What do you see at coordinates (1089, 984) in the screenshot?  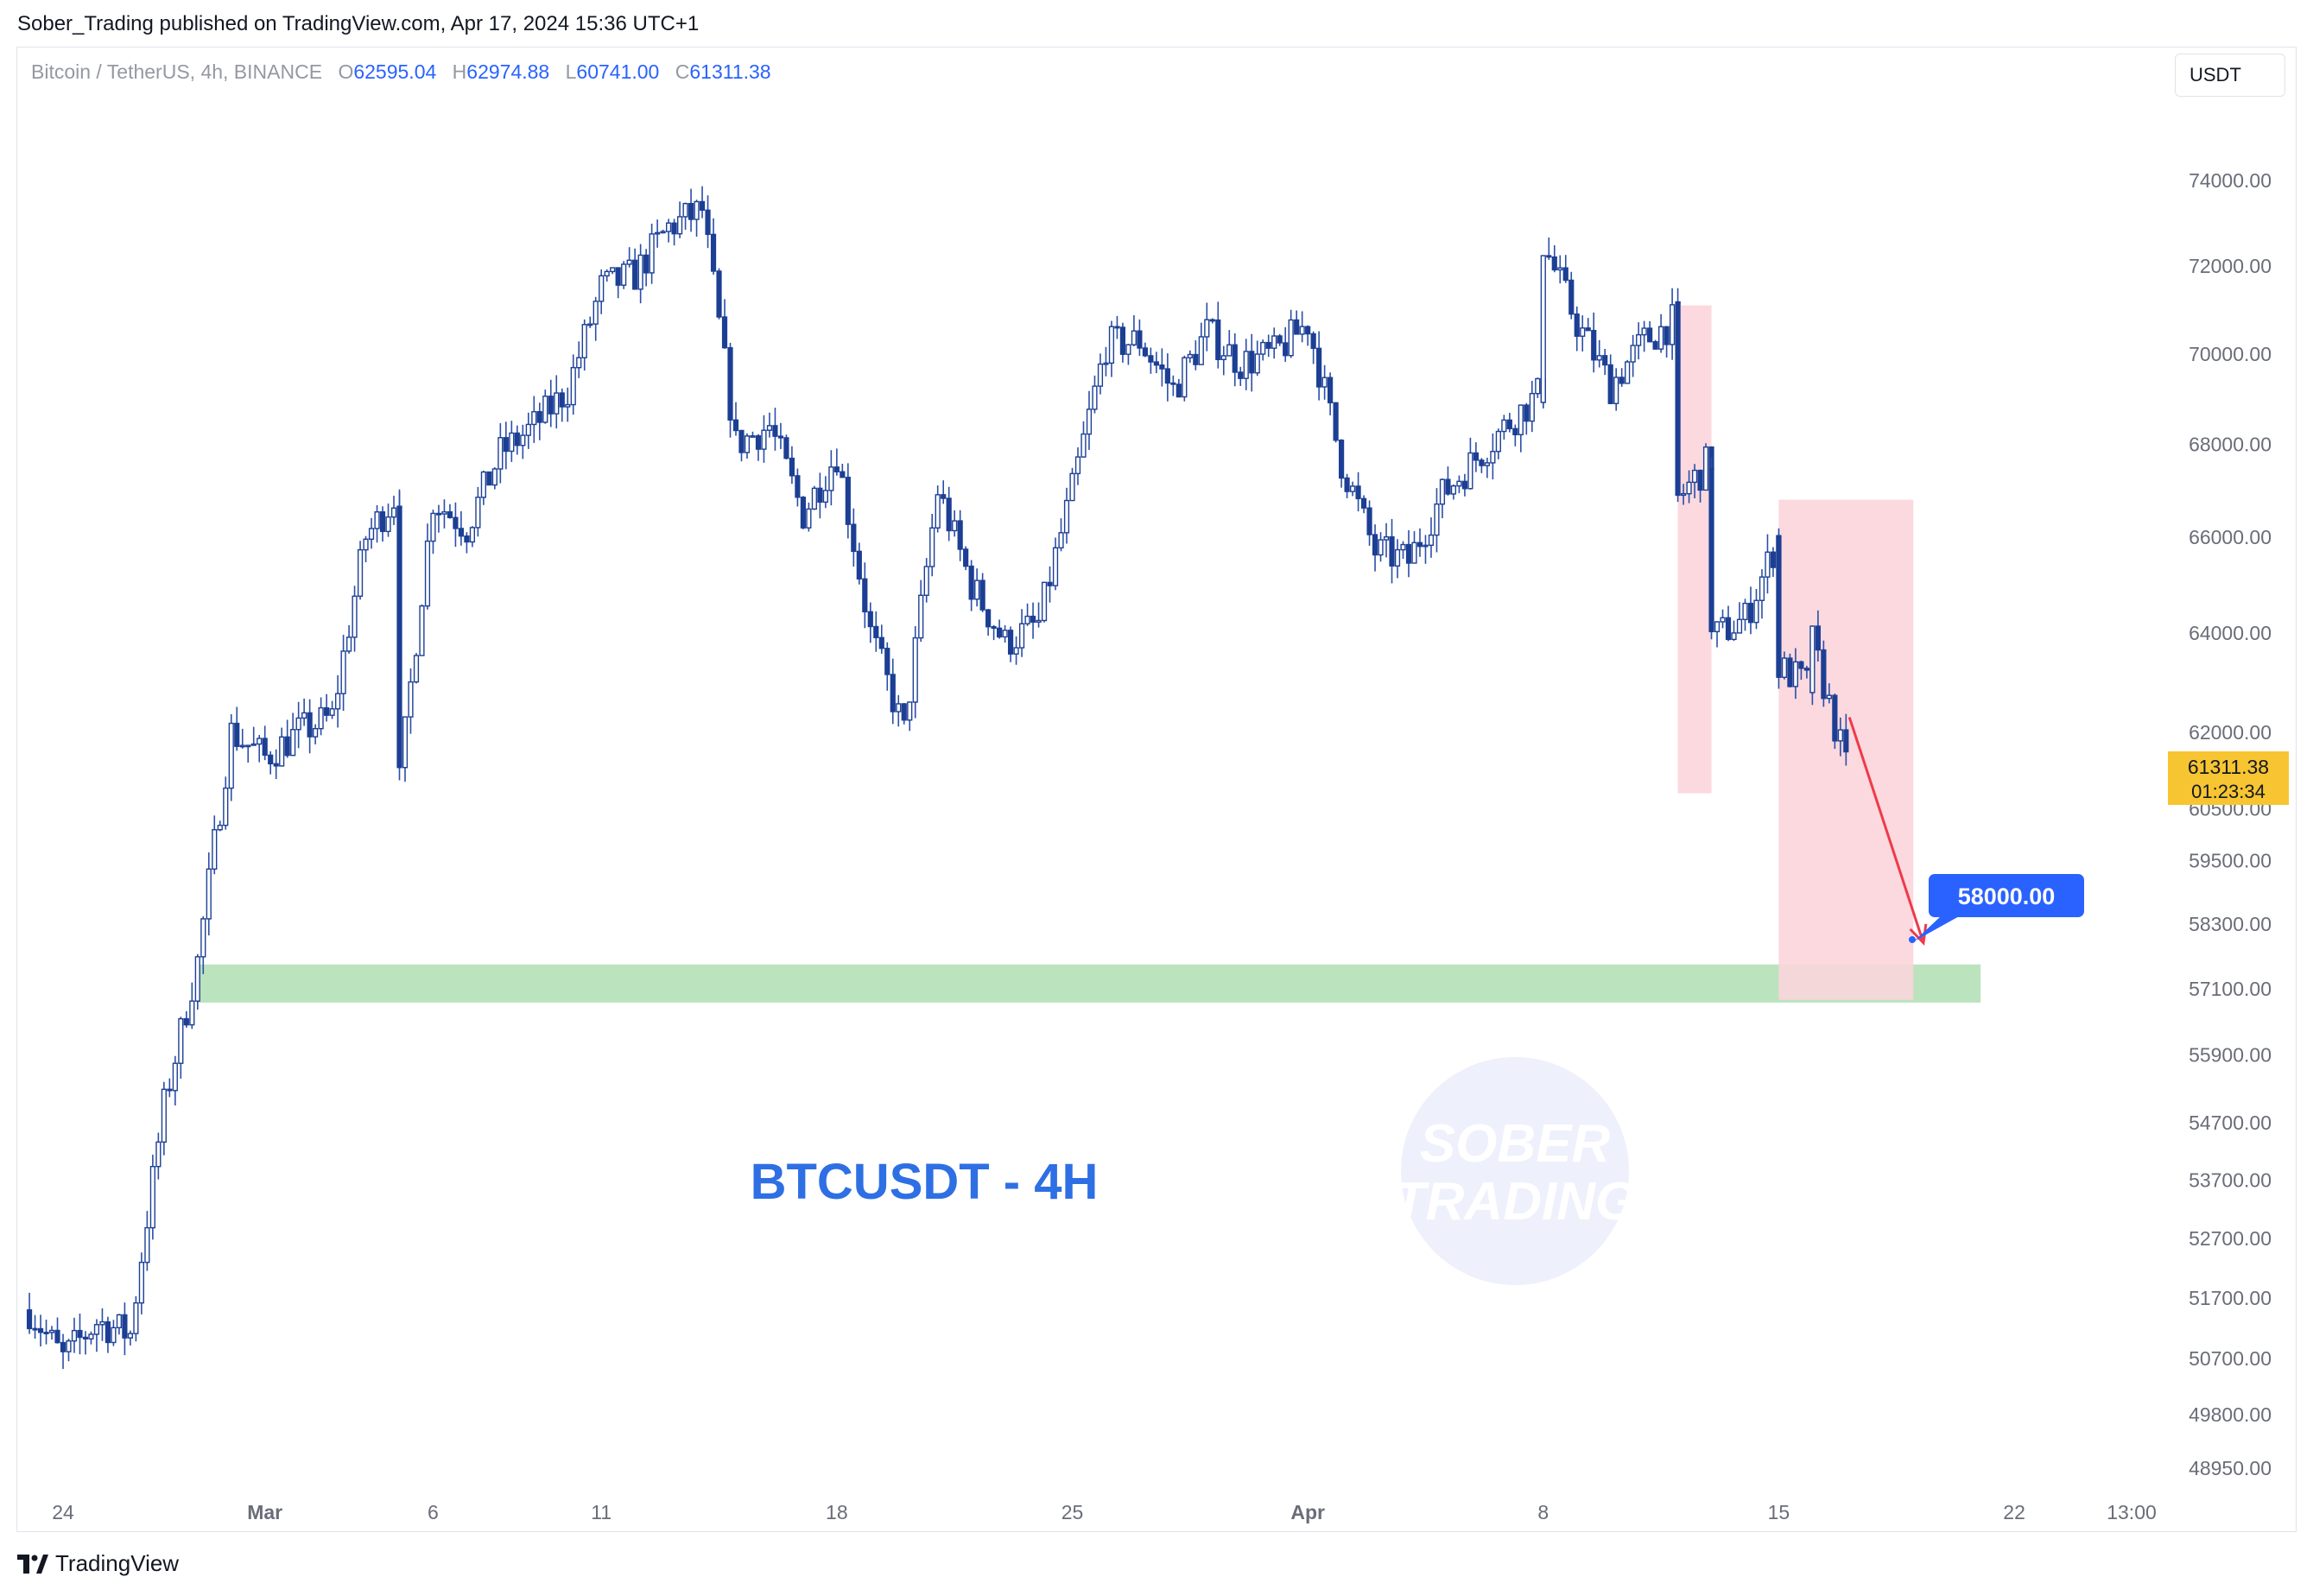 I see `support-zone` at bounding box center [1089, 984].